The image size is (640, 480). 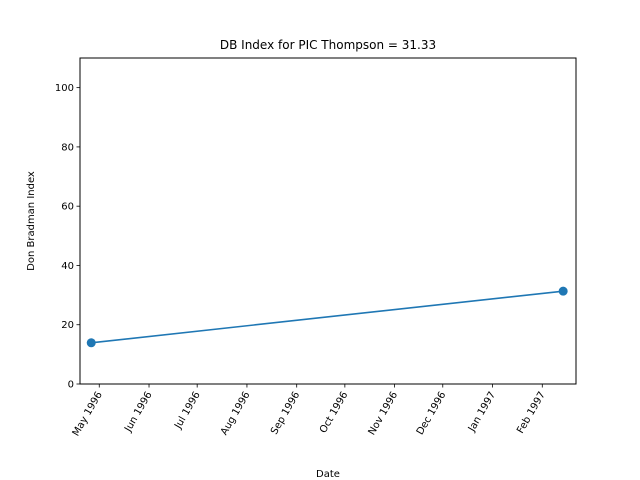 What do you see at coordinates (328, 474) in the screenshot?
I see `x-axis-title: Date` at bounding box center [328, 474].